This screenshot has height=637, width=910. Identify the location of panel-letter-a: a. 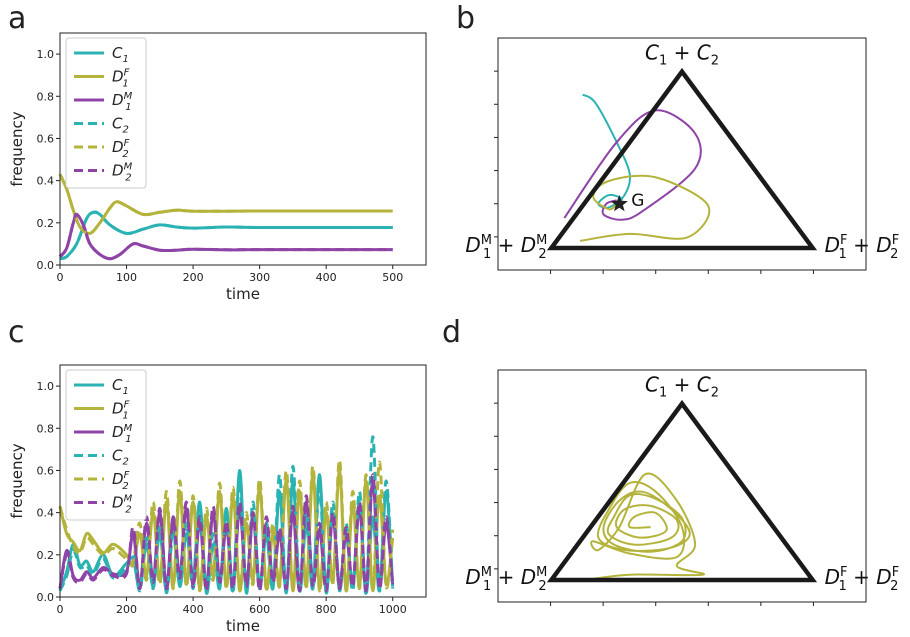
(17, 18).